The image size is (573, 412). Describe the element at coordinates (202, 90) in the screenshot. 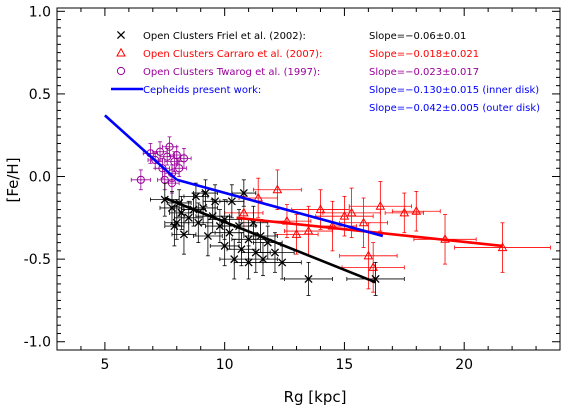

I see `legend-label: Cepheids present work:` at that location.